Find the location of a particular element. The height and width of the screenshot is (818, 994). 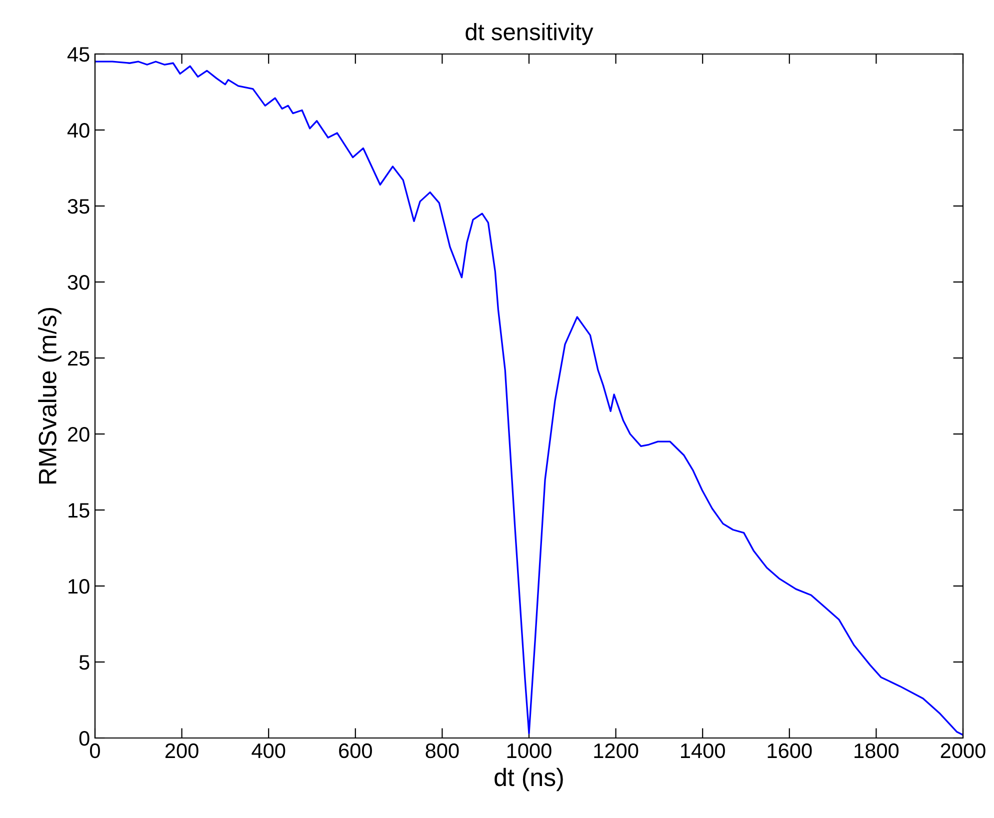

y-tick-label: 0 is located at coordinates (84, 738).